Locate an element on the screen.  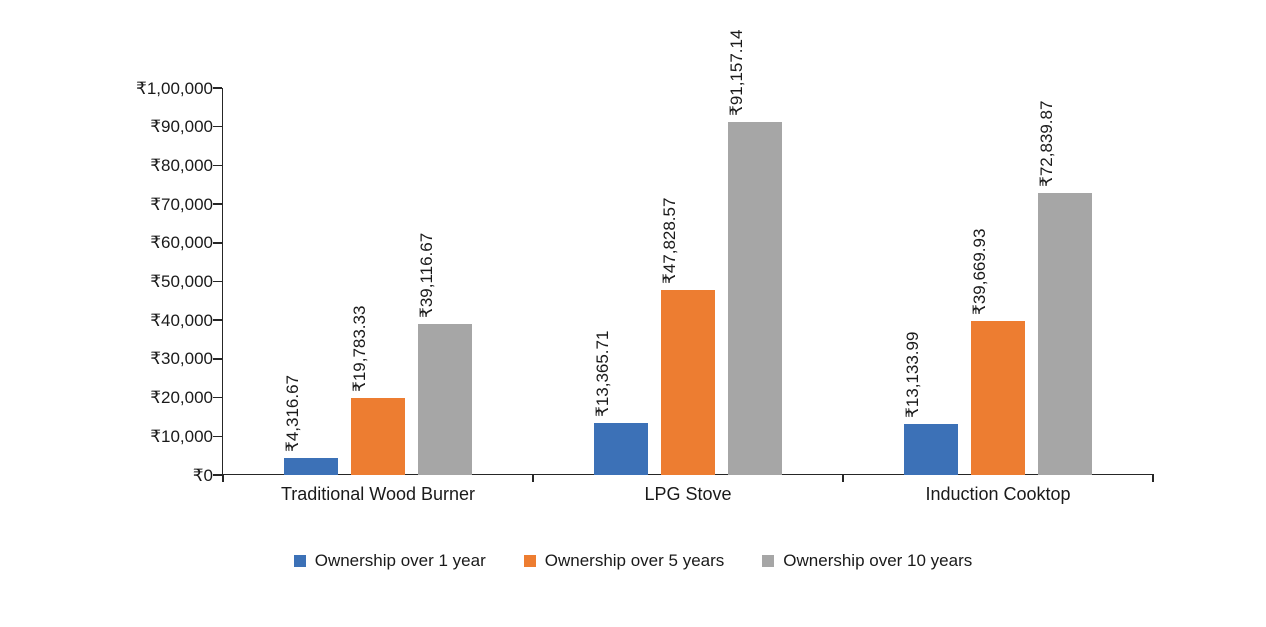
legend-item-ownership-over-1-year: Ownership over 1 year is located at coordinates (389, 561).